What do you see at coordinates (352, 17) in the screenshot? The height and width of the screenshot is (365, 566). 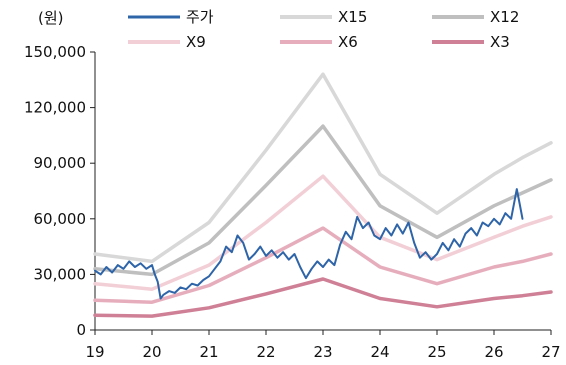 I see `legend-label: X15` at bounding box center [352, 17].